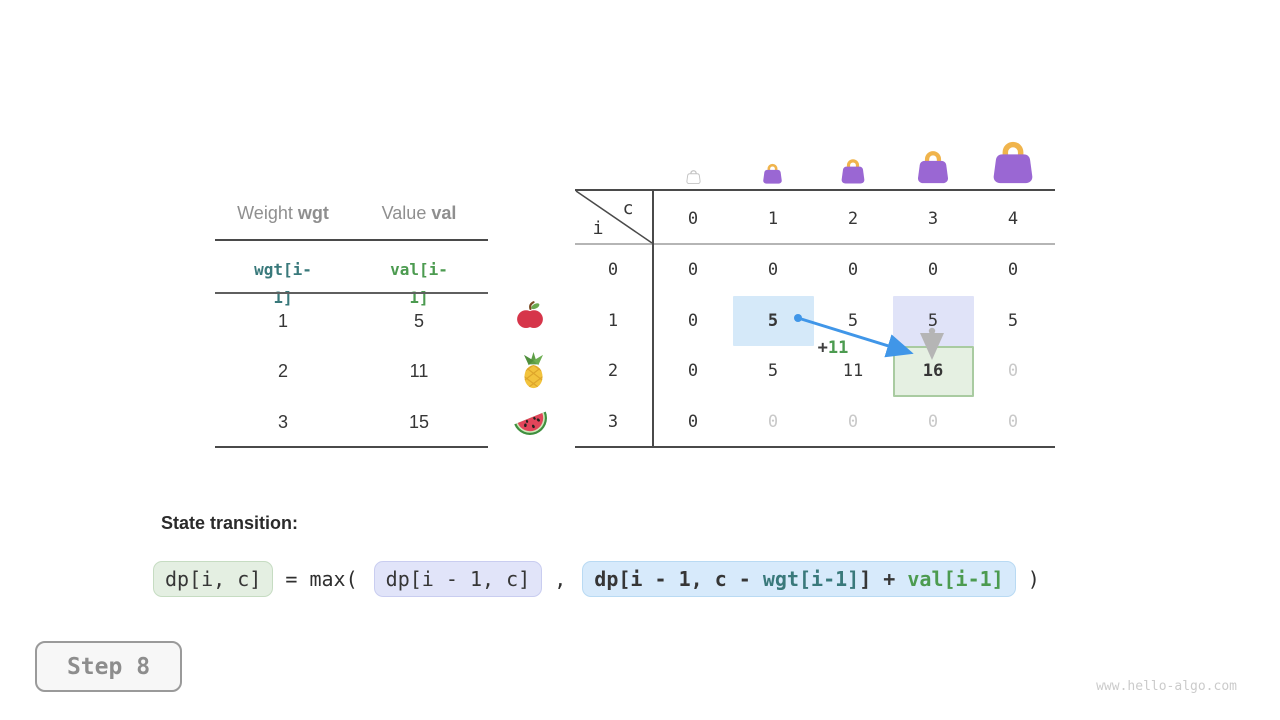 This screenshot has height=720, width=1280. Describe the element at coordinates (419, 422) in the screenshot. I see `item-3-value: 15` at that location.